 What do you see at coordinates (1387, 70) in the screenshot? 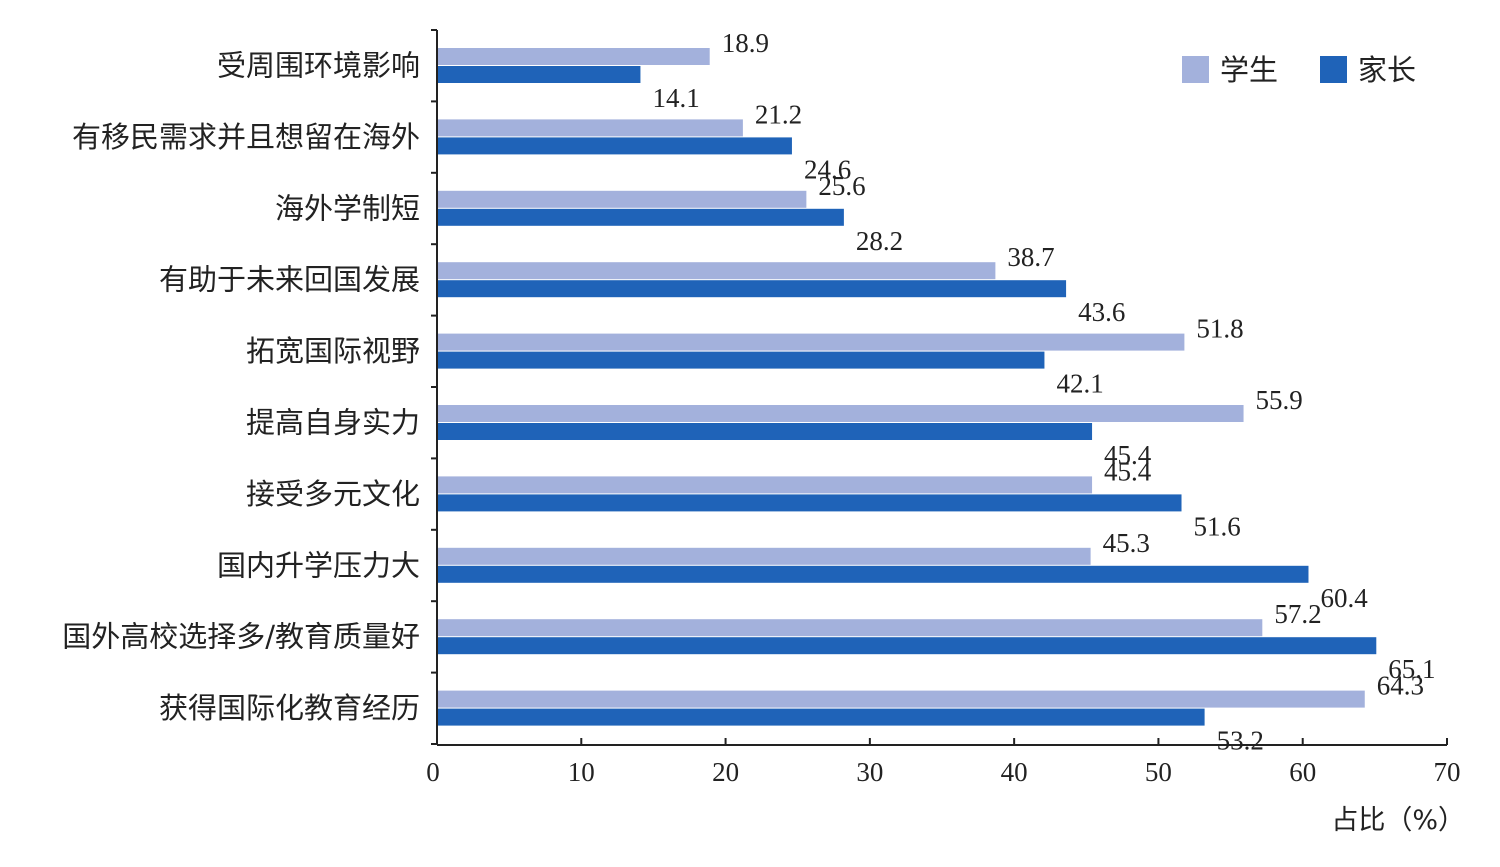
I see `legend-label-parent: 家长` at bounding box center [1387, 70].